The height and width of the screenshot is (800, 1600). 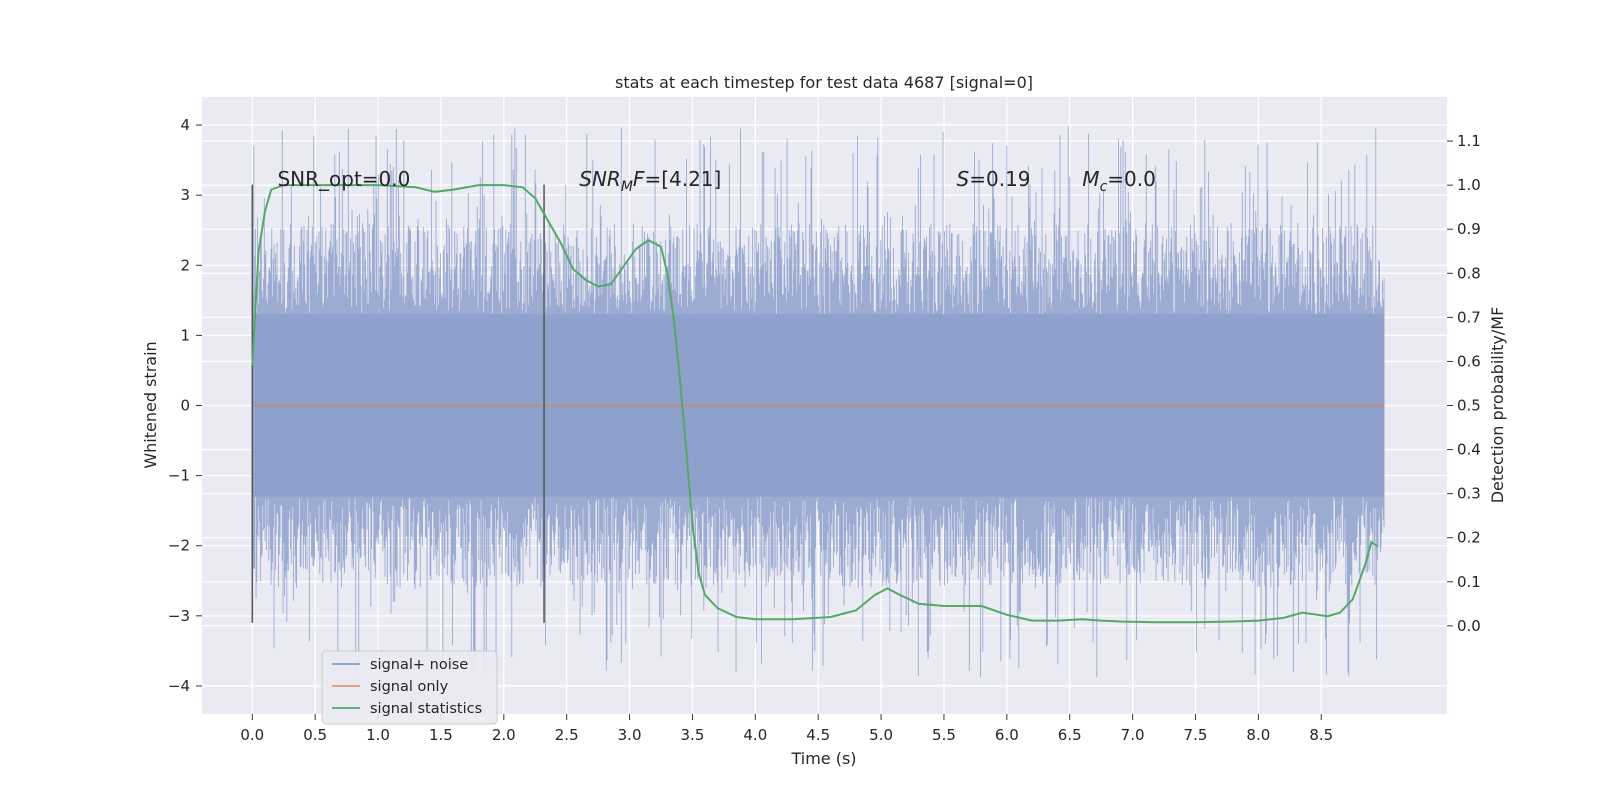 What do you see at coordinates (179, 616) in the screenshot?
I see `left-y-tick-label: −3` at bounding box center [179, 616].